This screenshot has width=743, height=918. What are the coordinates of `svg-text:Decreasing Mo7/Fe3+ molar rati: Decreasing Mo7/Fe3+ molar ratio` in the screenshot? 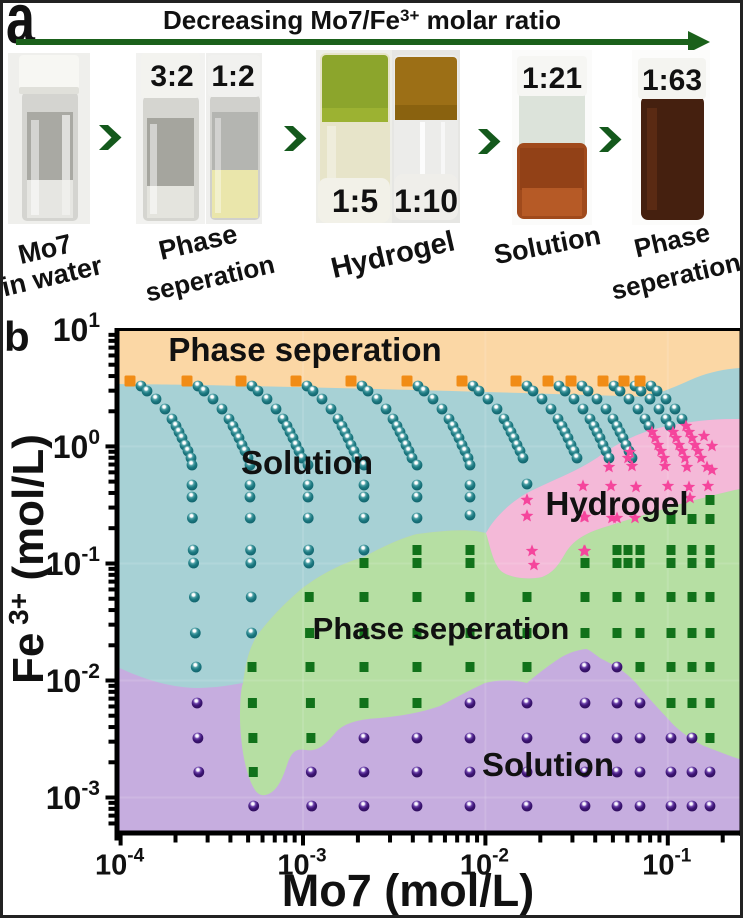 It's located at (362, 20).